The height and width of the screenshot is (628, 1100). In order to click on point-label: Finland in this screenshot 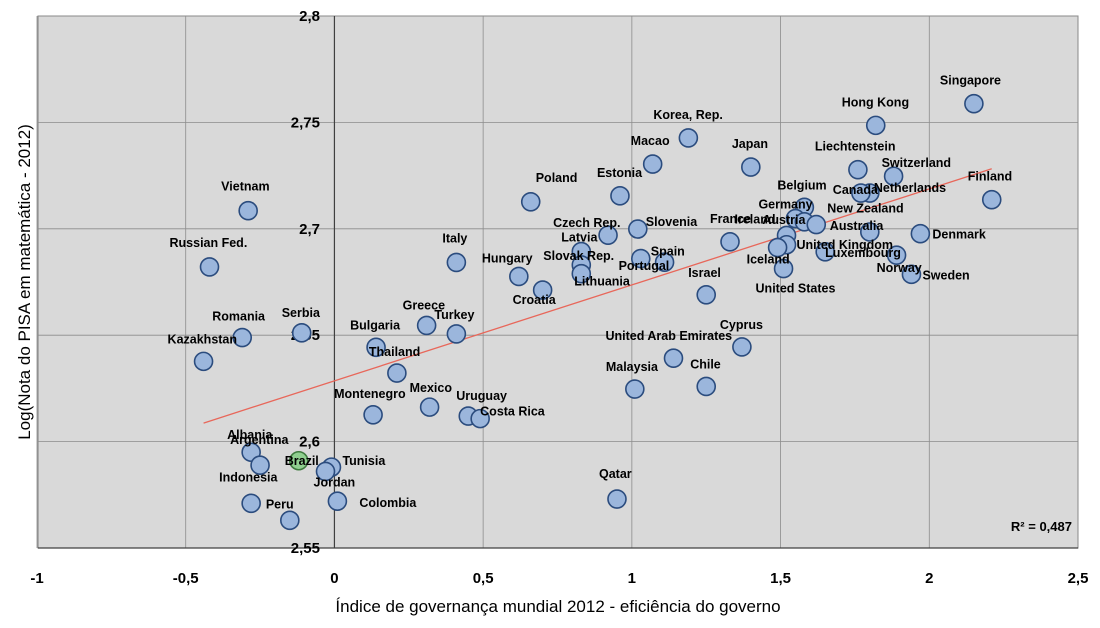, I will do `click(990, 177)`.